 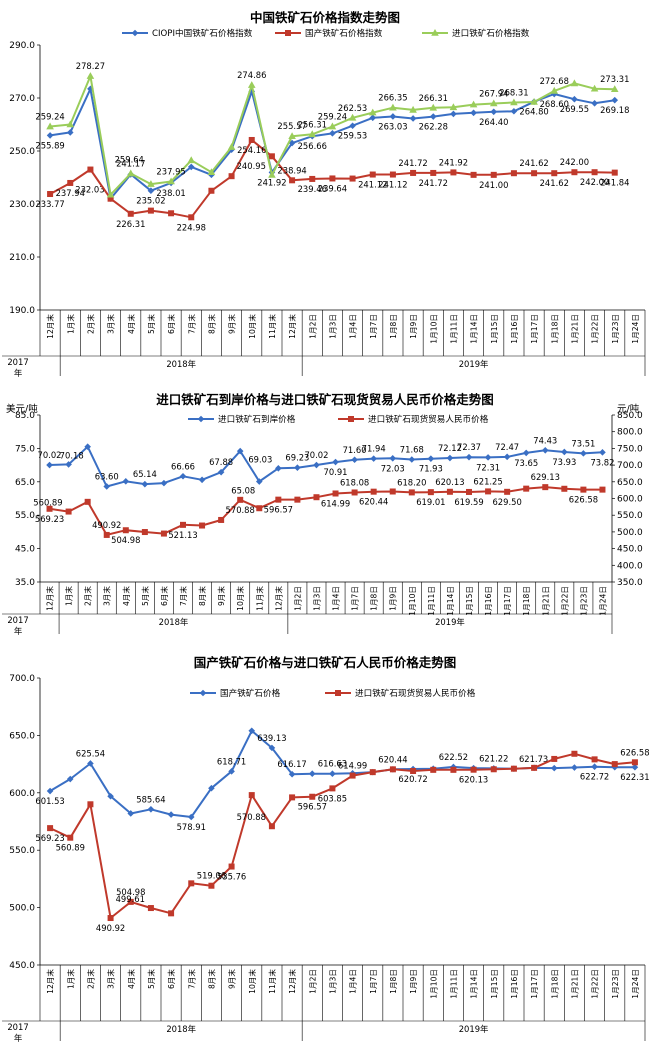 I want to click on x-tick-label: 1月17日, so click(x=534, y=329).